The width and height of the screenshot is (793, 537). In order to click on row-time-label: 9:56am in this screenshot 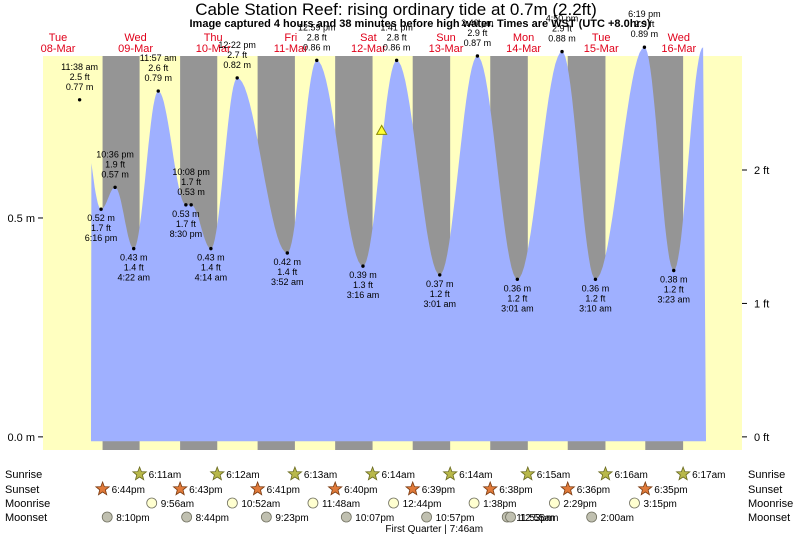, I will do `click(177, 504)`.